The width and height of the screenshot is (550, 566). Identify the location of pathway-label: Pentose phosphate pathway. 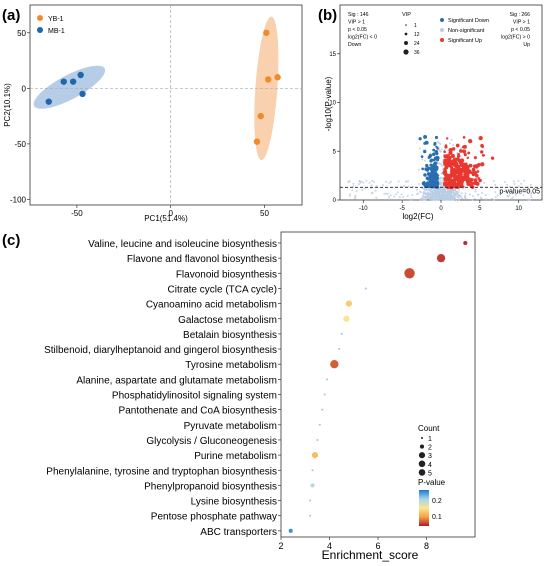
(214, 517).